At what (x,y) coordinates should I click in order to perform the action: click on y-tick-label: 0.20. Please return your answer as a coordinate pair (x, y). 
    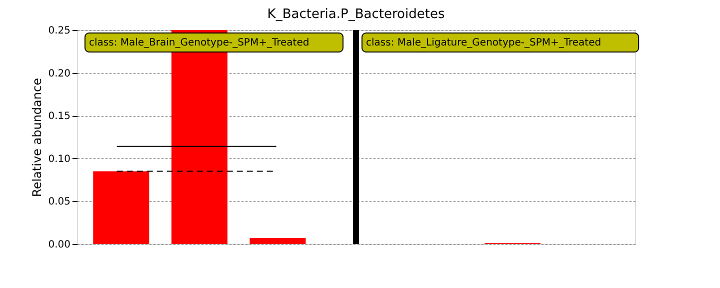
    Looking at the image, I should click on (59, 74).